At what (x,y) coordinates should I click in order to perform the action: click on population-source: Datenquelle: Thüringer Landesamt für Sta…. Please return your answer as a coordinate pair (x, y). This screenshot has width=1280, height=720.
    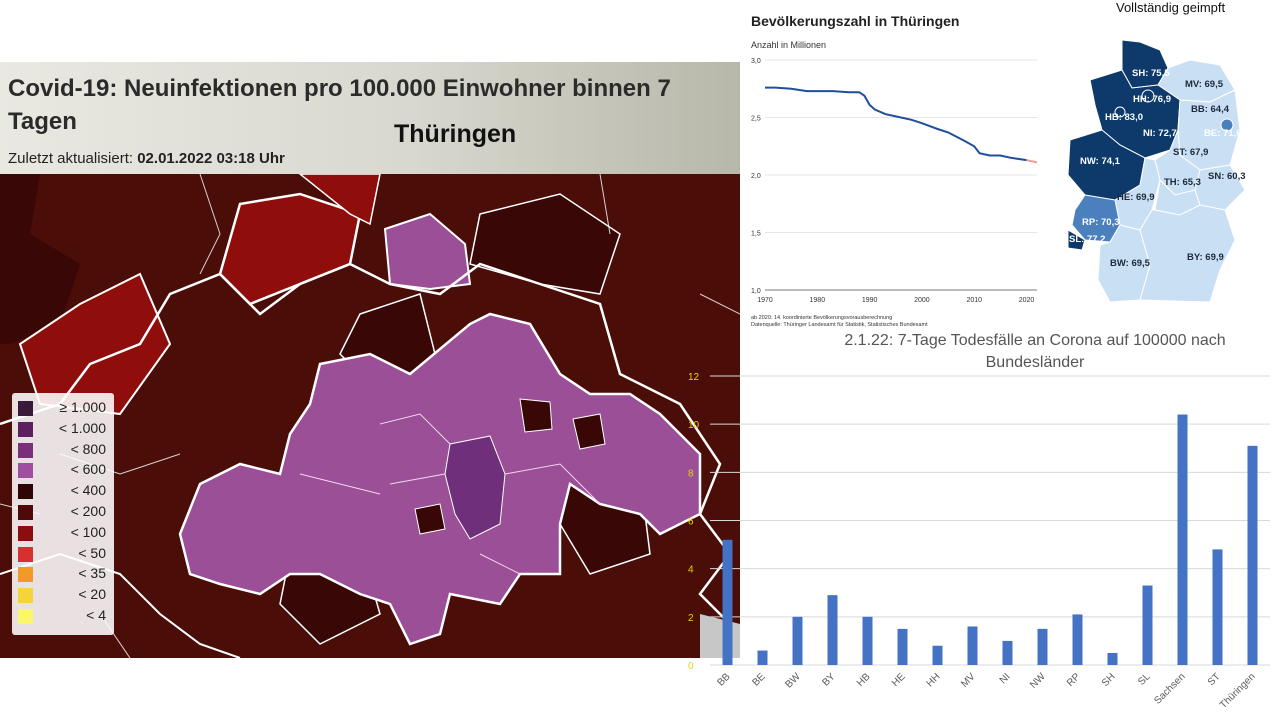
    Looking at the image, I should click on (839, 325).